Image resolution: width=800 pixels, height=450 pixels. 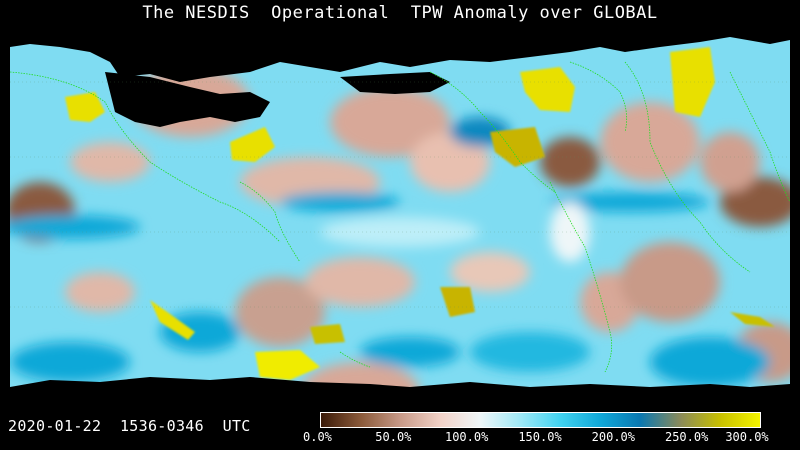 What do you see at coordinates (393, 437) in the screenshot?
I see `colorbar-tick-label: 50.0%` at bounding box center [393, 437].